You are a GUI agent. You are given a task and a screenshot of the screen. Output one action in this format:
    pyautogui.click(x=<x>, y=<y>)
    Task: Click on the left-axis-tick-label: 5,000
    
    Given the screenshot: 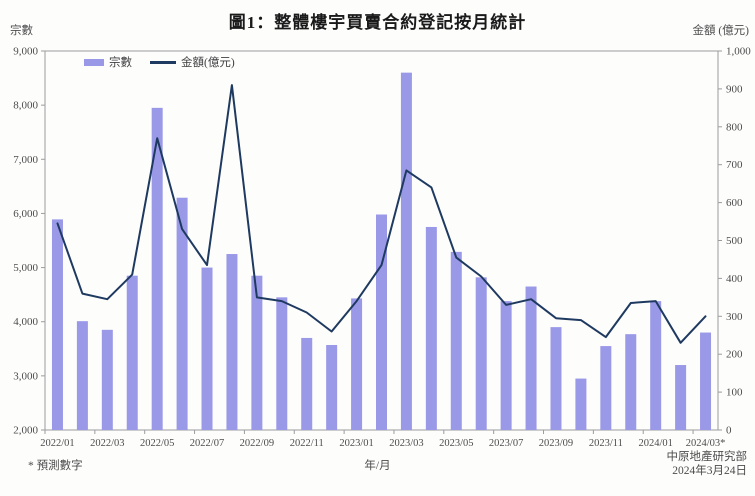 What is the action you would take?
    pyautogui.click(x=25, y=268)
    